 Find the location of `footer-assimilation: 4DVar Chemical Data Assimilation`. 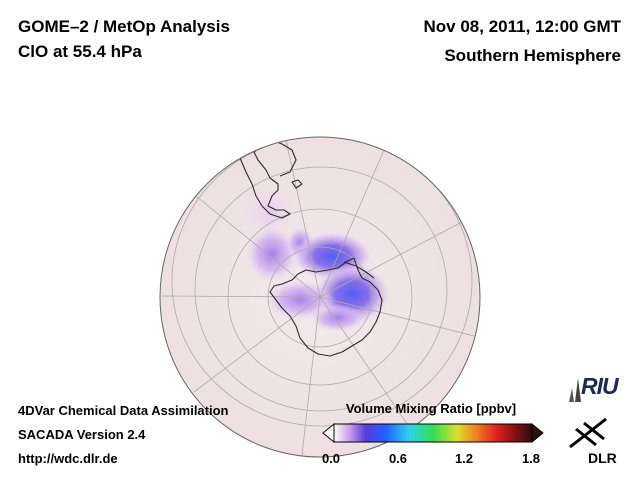

footer-assimilation: 4DVar Chemical Data Assimilation is located at coordinates (123, 410).